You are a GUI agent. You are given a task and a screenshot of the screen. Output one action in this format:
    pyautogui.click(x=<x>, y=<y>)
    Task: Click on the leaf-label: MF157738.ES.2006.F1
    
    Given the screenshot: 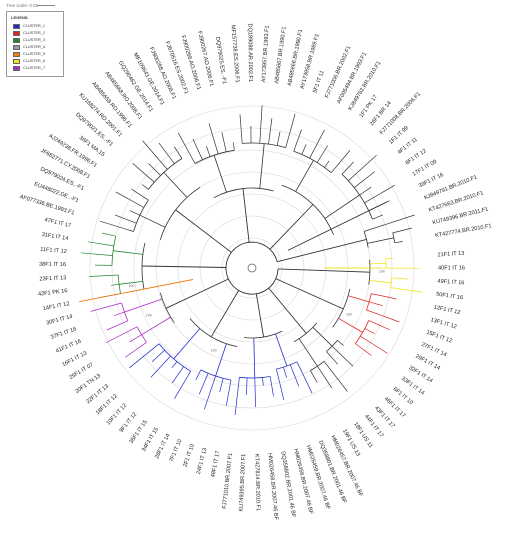 What is the action you would take?
    pyautogui.click(x=234, y=54)
    